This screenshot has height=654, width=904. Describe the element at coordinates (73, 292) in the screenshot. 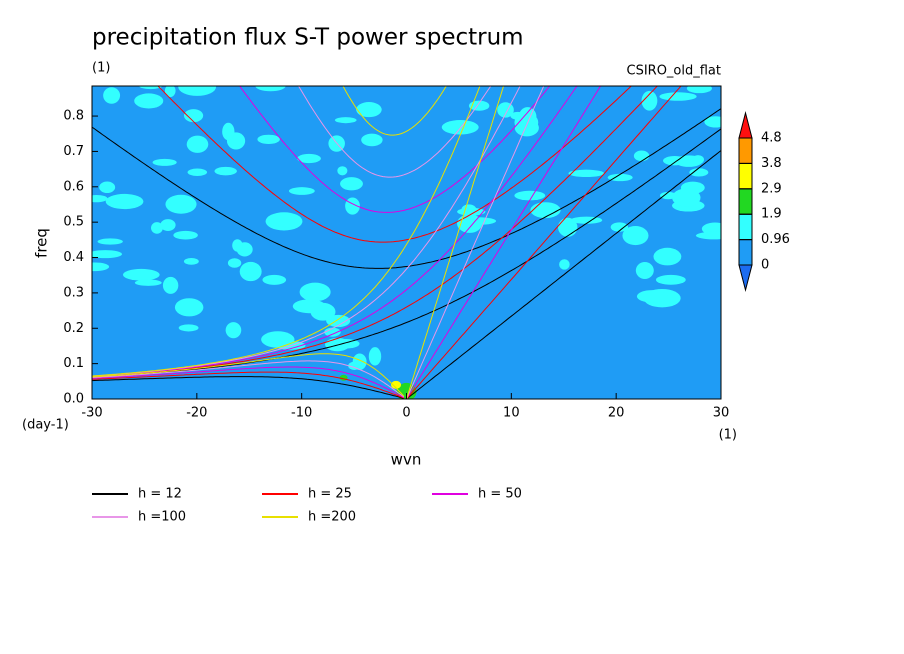

I see `y-tick-label: 0.3` at that location.